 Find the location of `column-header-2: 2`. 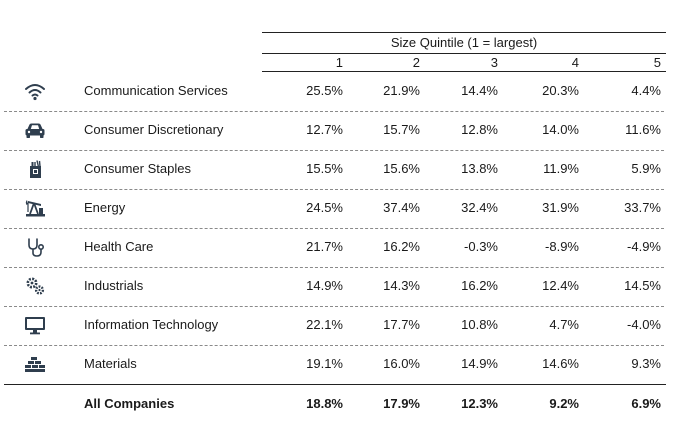

column-header-2: 2 is located at coordinates (416, 62).